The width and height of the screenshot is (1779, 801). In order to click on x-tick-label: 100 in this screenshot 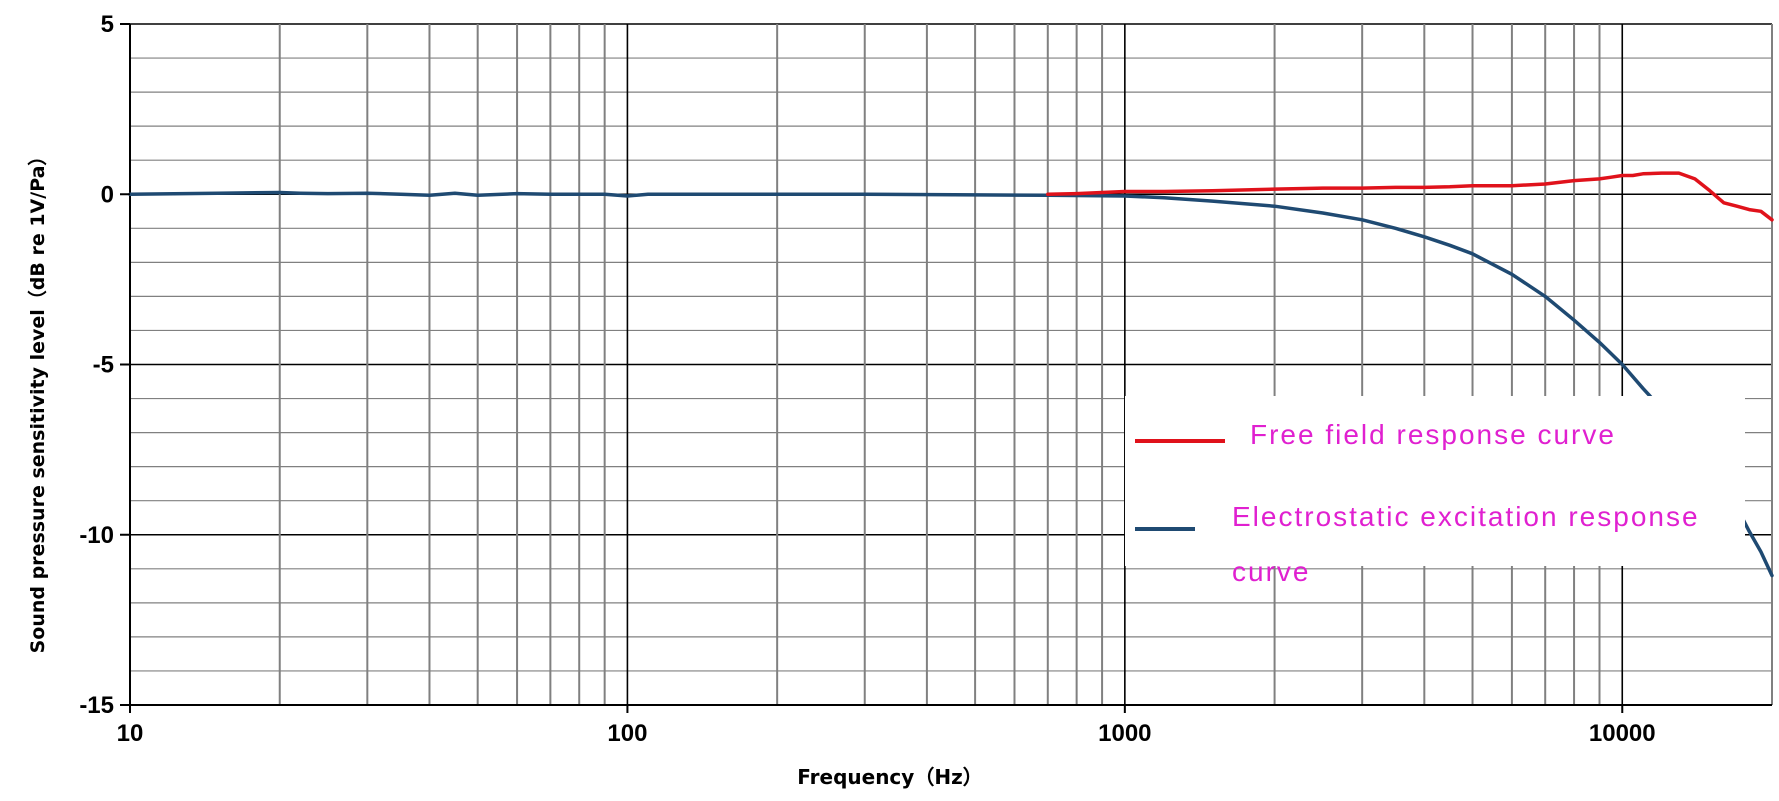, I will do `click(627, 733)`.